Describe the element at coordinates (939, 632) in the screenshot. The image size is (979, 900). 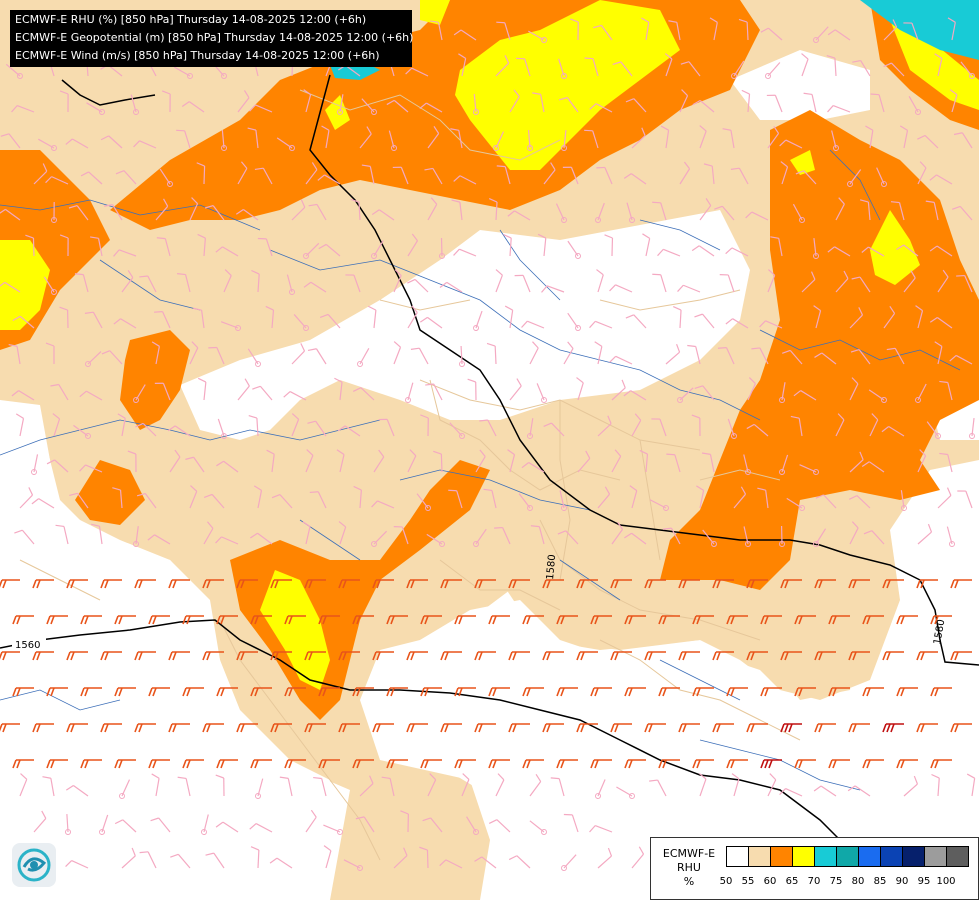
I see `contour-label-1580: 1580` at that location.